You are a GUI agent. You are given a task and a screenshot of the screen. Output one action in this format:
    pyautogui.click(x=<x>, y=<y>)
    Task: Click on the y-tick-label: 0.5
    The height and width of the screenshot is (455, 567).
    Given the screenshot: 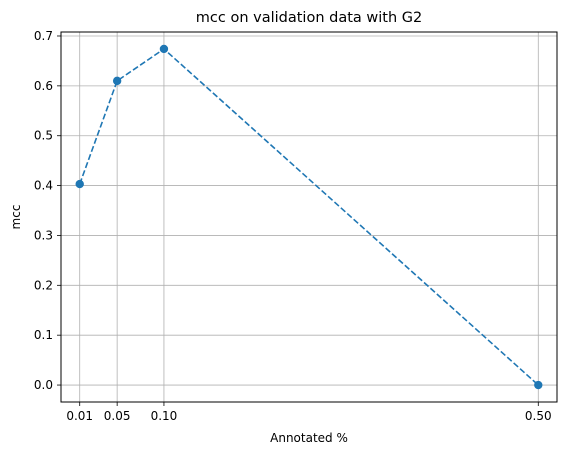 What is the action you would take?
    pyautogui.click(x=43, y=136)
    